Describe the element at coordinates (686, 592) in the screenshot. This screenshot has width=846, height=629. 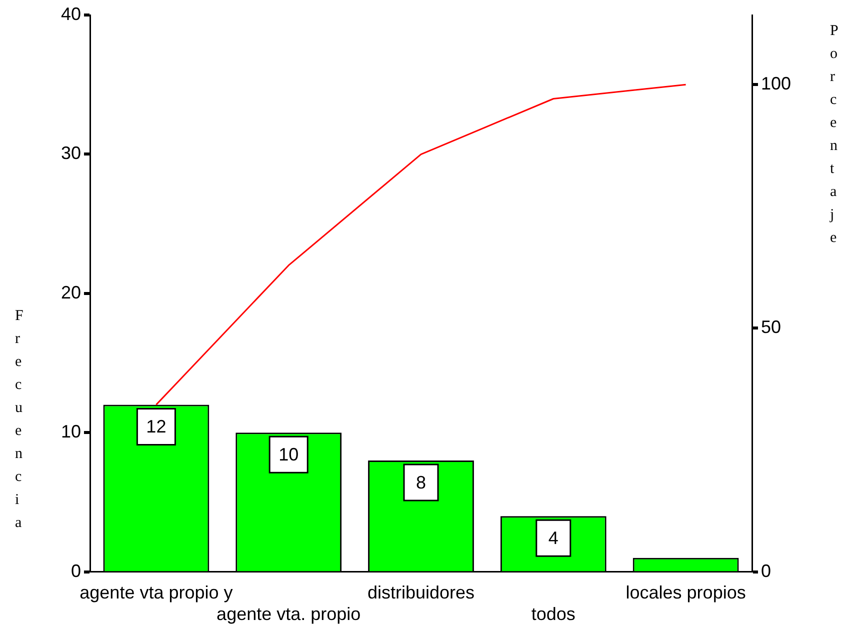
I see `x-tick-label: locales propios` at that location.